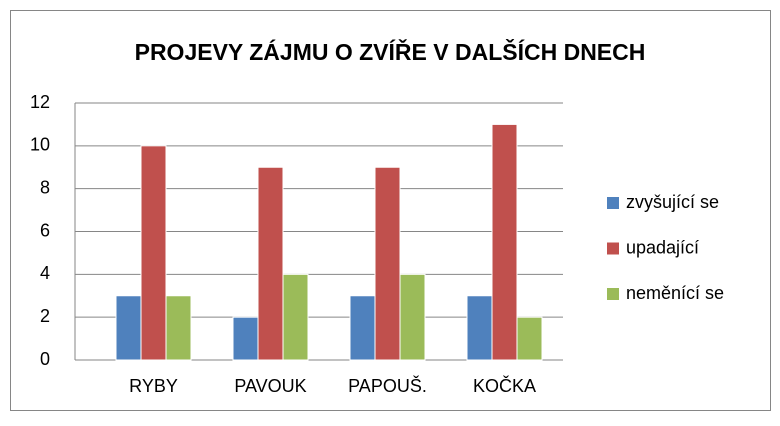  I want to click on x-tick-label: RYBY, so click(153, 386).